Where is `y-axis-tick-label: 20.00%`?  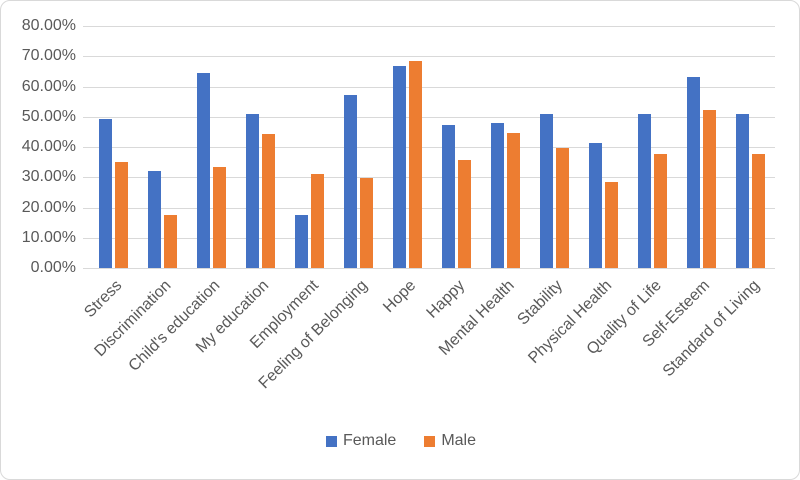 y-axis-tick-label: 20.00% is located at coordinates (48, 207).